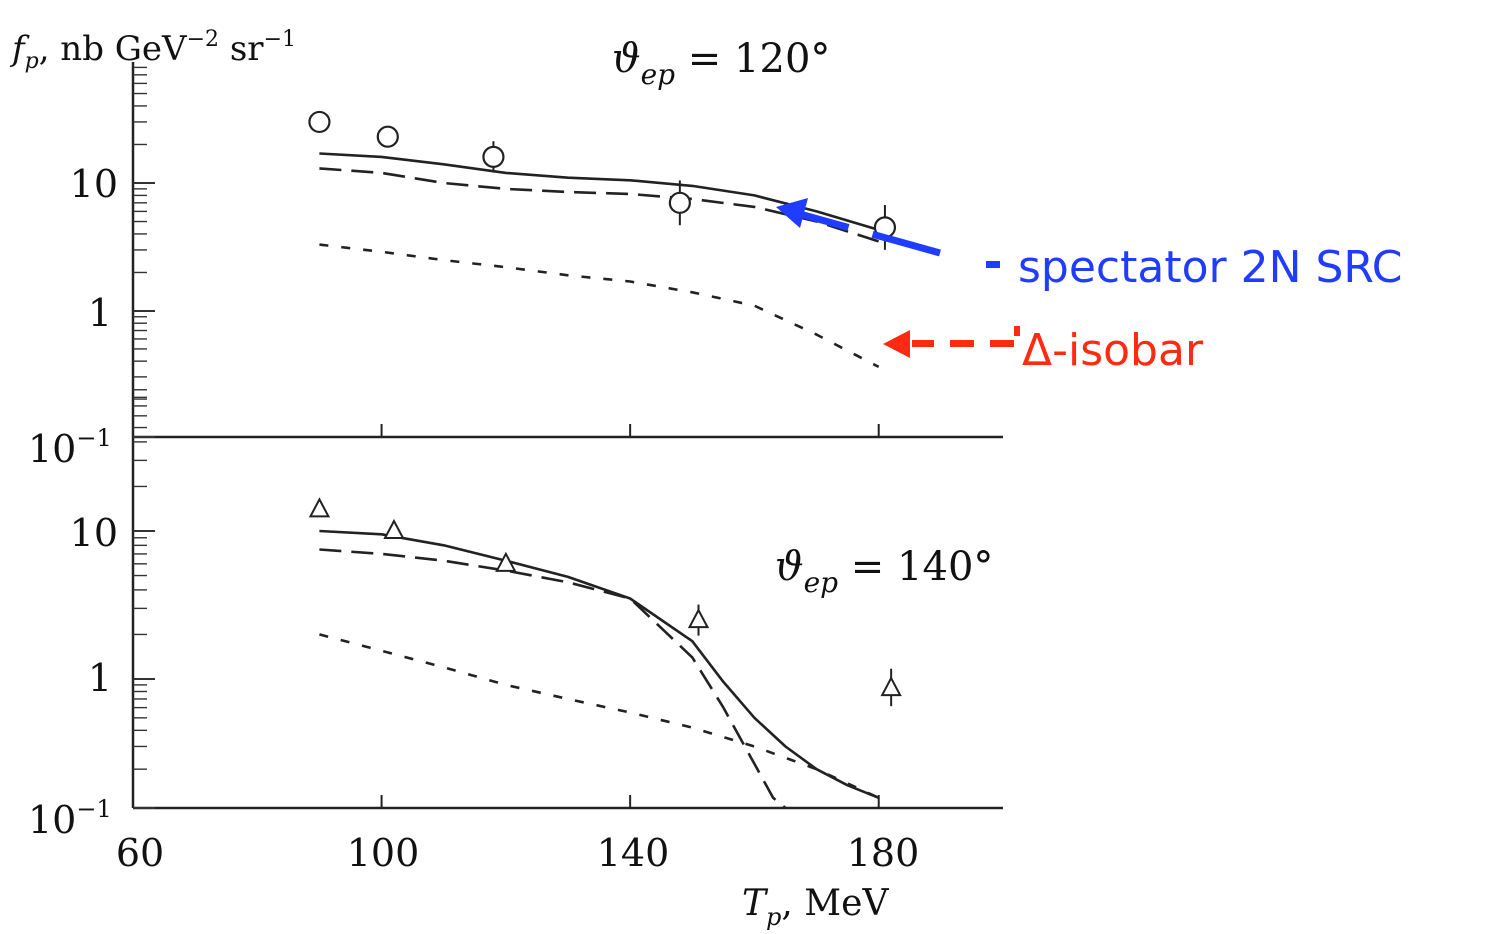  Describe the element at coordinates (70, 447) in the screenshot. I see `y-tick-label-mid-0.1: 10−1` at that location.